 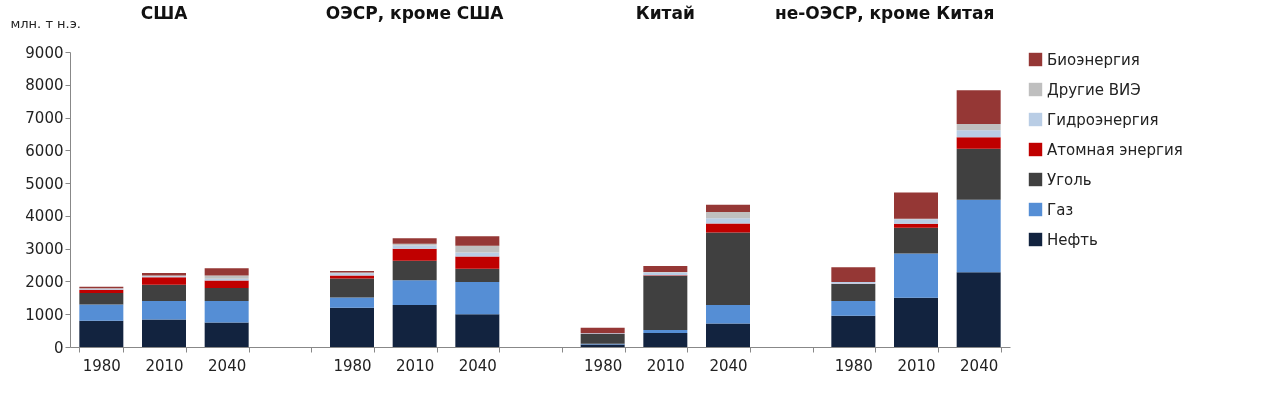 I want to click on text: ОЭСР, кроме США, so click(x=415, y=13).